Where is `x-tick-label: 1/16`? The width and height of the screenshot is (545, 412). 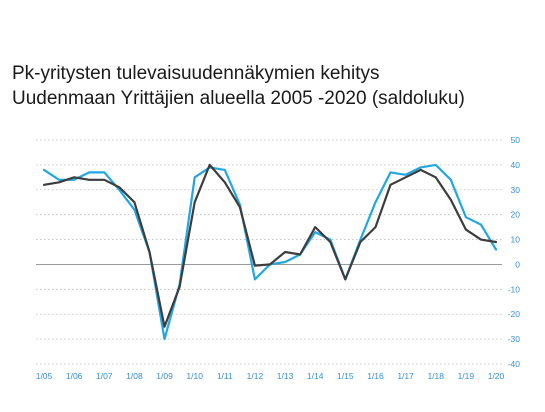
x-tick-label: 1/16 is located at coordinates (375, 376).